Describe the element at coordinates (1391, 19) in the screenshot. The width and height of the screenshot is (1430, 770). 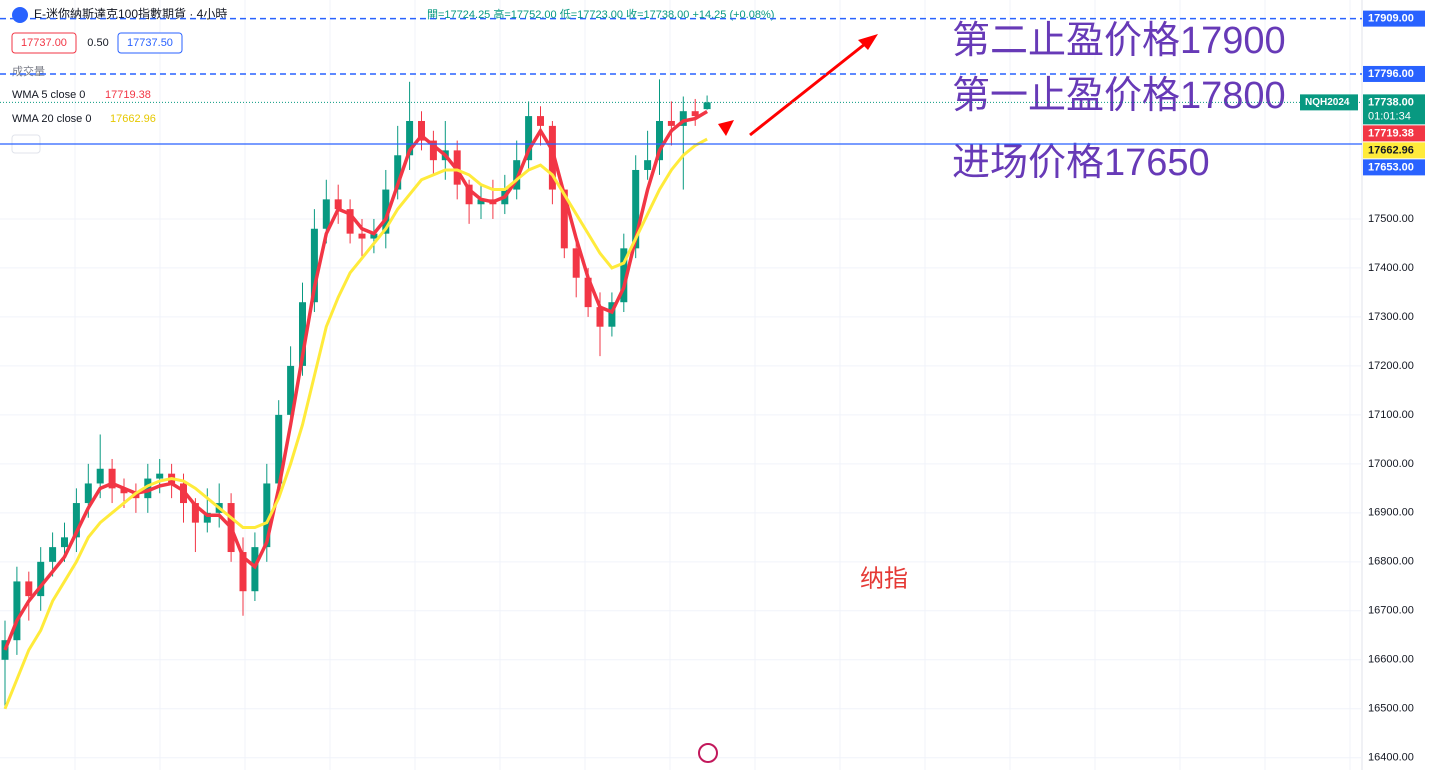
I see `price-badge-label: 17909.00` at that location.